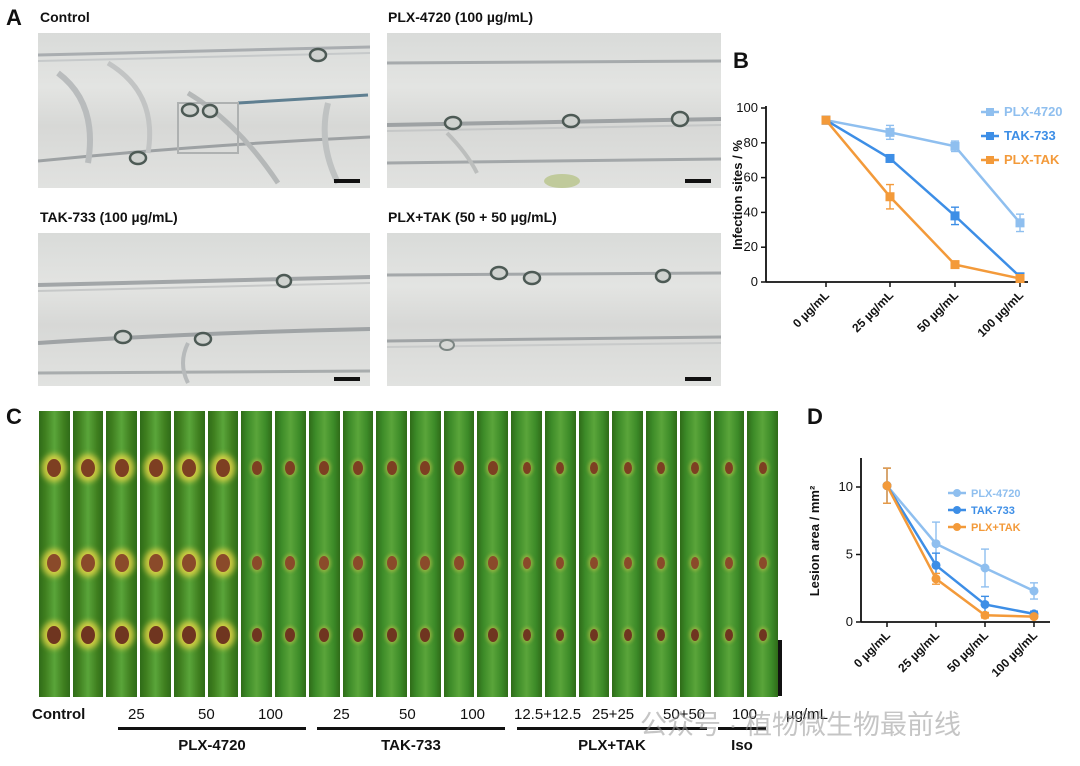 Image resolution: width=1080 pixels, height=766 pixels. What do you see at coordinates (341, 714) in the screenshot?
I see `dose-label: 25` at bounding box center [341, 714].